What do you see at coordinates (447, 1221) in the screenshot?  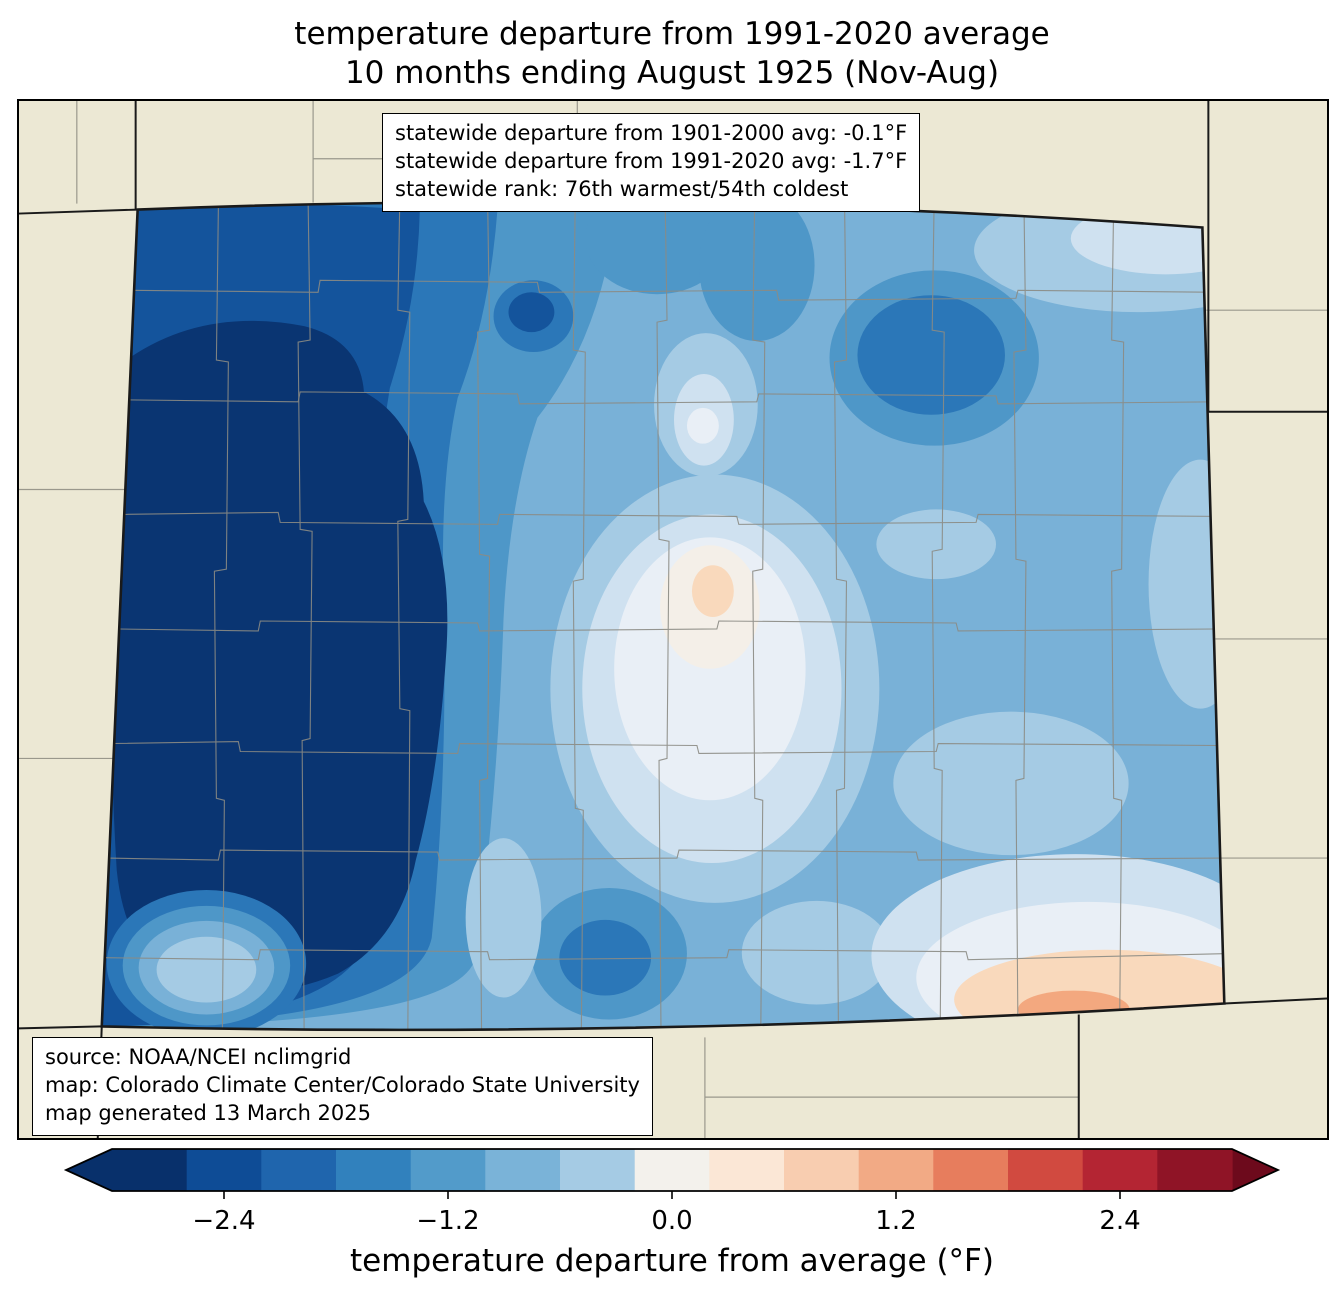 I see `colorbar-tick-label: −1.2` at bounding box center [447, 1221].